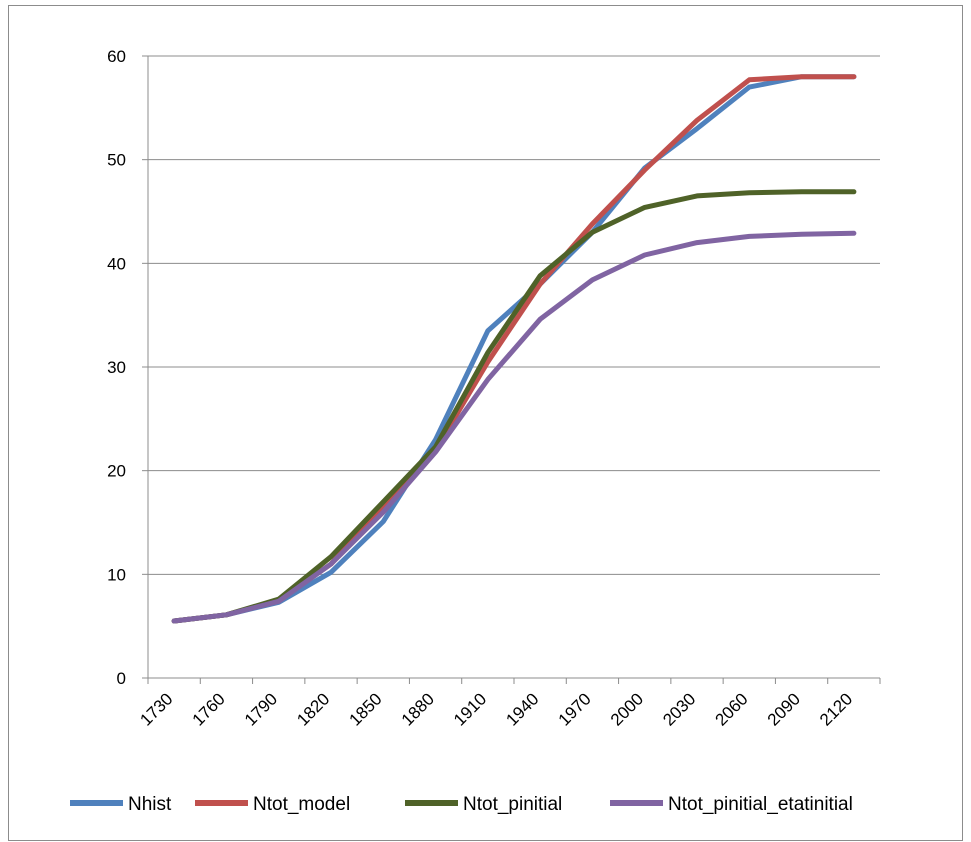 The width and height of the screenshot is (971, 842). What do you see at coordinates (116, 263) in the screenshot?
I see `y-tick-label: 40` at bounding box center [116, 263].